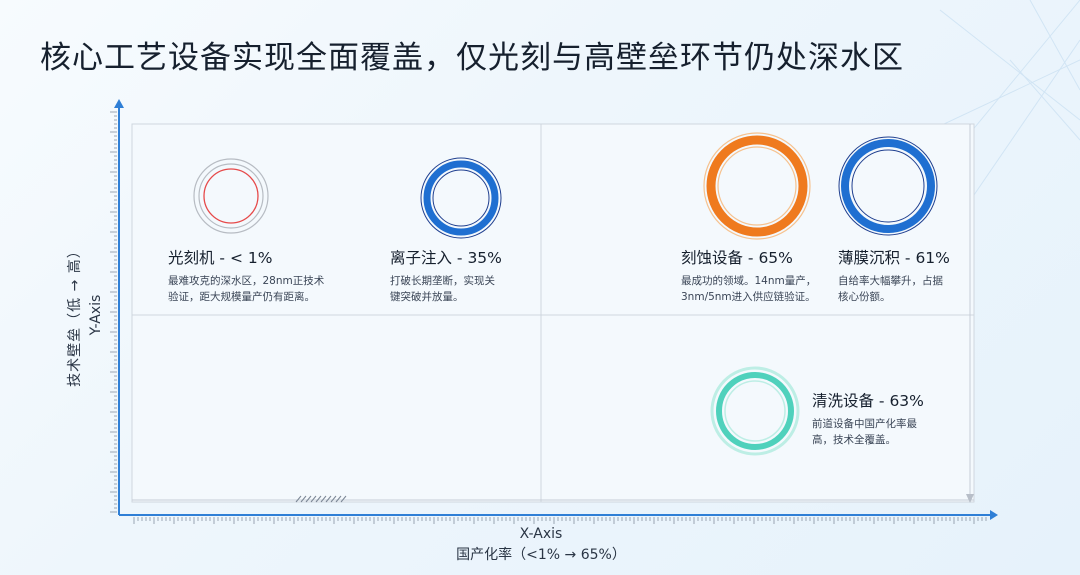 The width and height of the screenshot is (1080, 575). Describe the element at coordinates (868, 401) in the screenshot. I see `point-label: 清洗设备 - 63%` at that location.